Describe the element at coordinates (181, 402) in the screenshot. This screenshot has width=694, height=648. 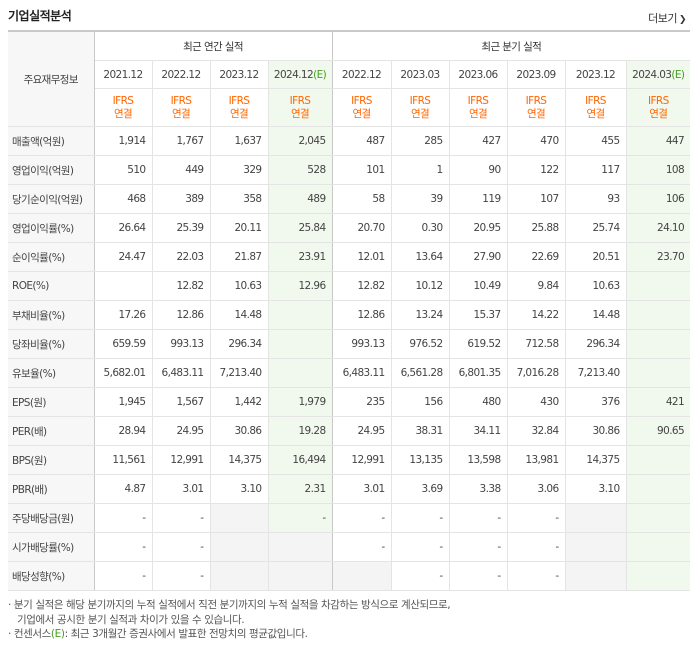
I see `table-cell: 1,567` at that location.